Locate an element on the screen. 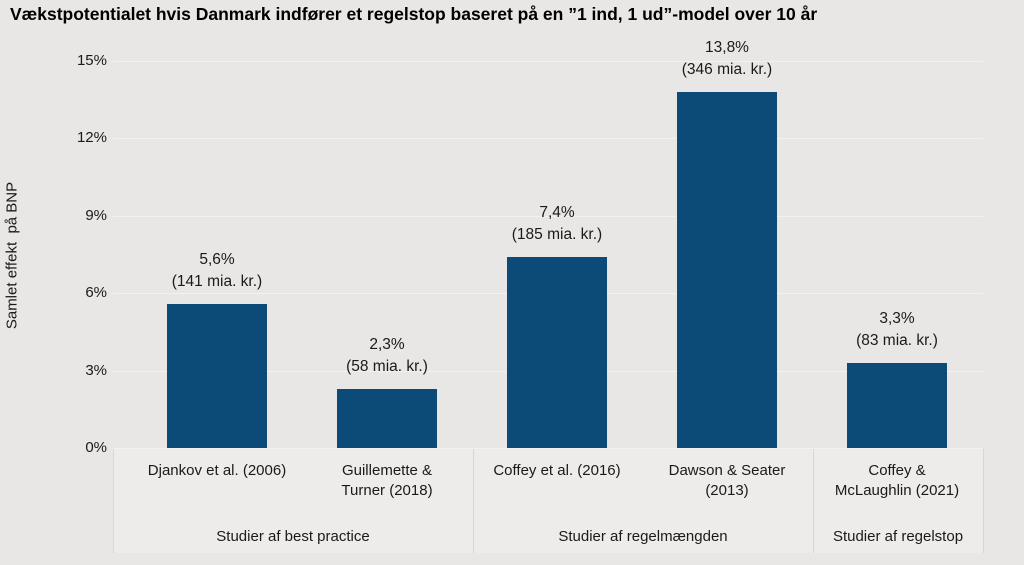 The width and height of the screenshot is (1024, 565). bar-amount-label: (141 mia. kr.) is located at coordinates (217, 281).